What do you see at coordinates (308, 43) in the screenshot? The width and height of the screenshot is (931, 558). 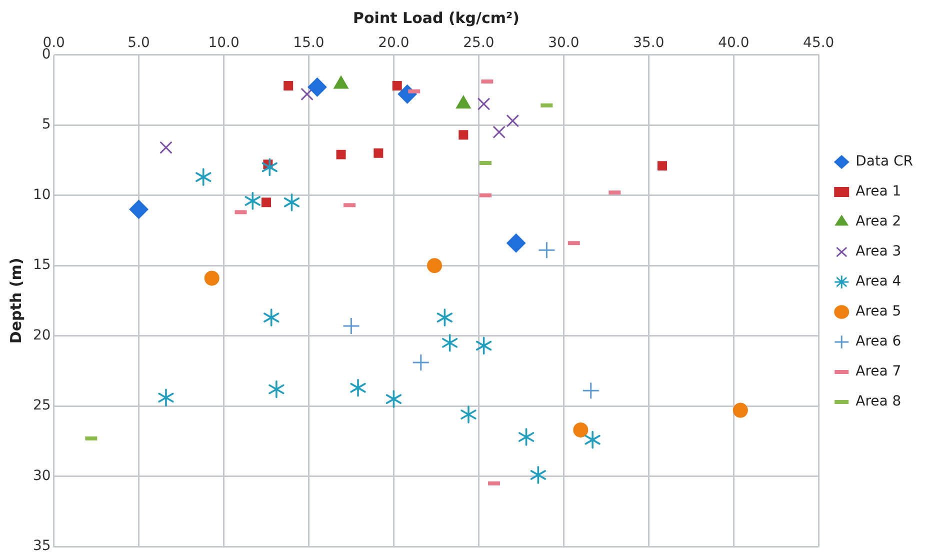 I see `x-tick-label: 15.0` at bounding box center [308, 43].